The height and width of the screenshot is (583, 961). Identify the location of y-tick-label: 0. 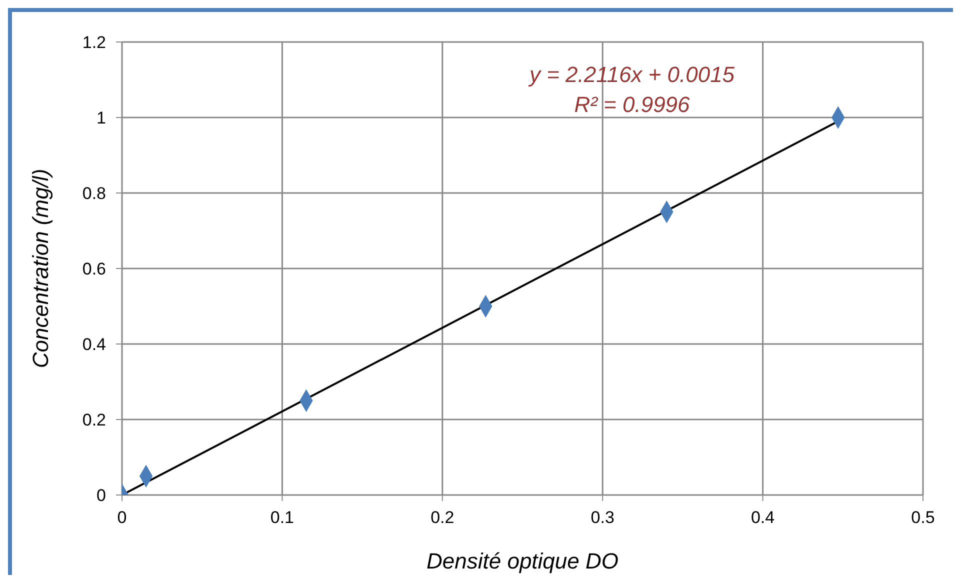
(101, 496).